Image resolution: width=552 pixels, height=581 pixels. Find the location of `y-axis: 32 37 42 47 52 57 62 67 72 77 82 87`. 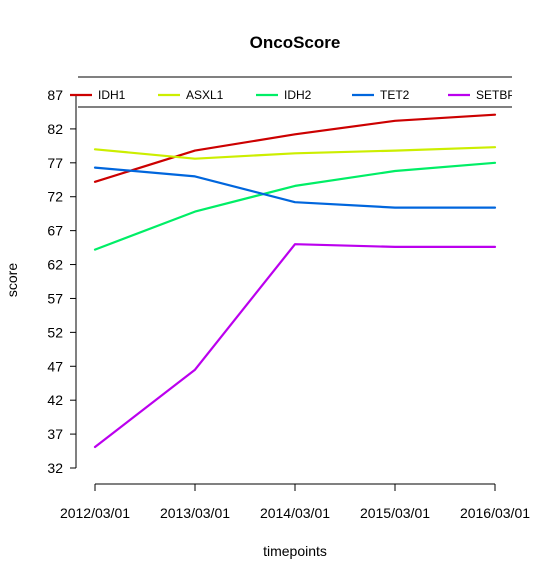

y-axis: 32 37 42 47 52 57 62 67 72 77 82 87 is located at coordinates (62, 281).